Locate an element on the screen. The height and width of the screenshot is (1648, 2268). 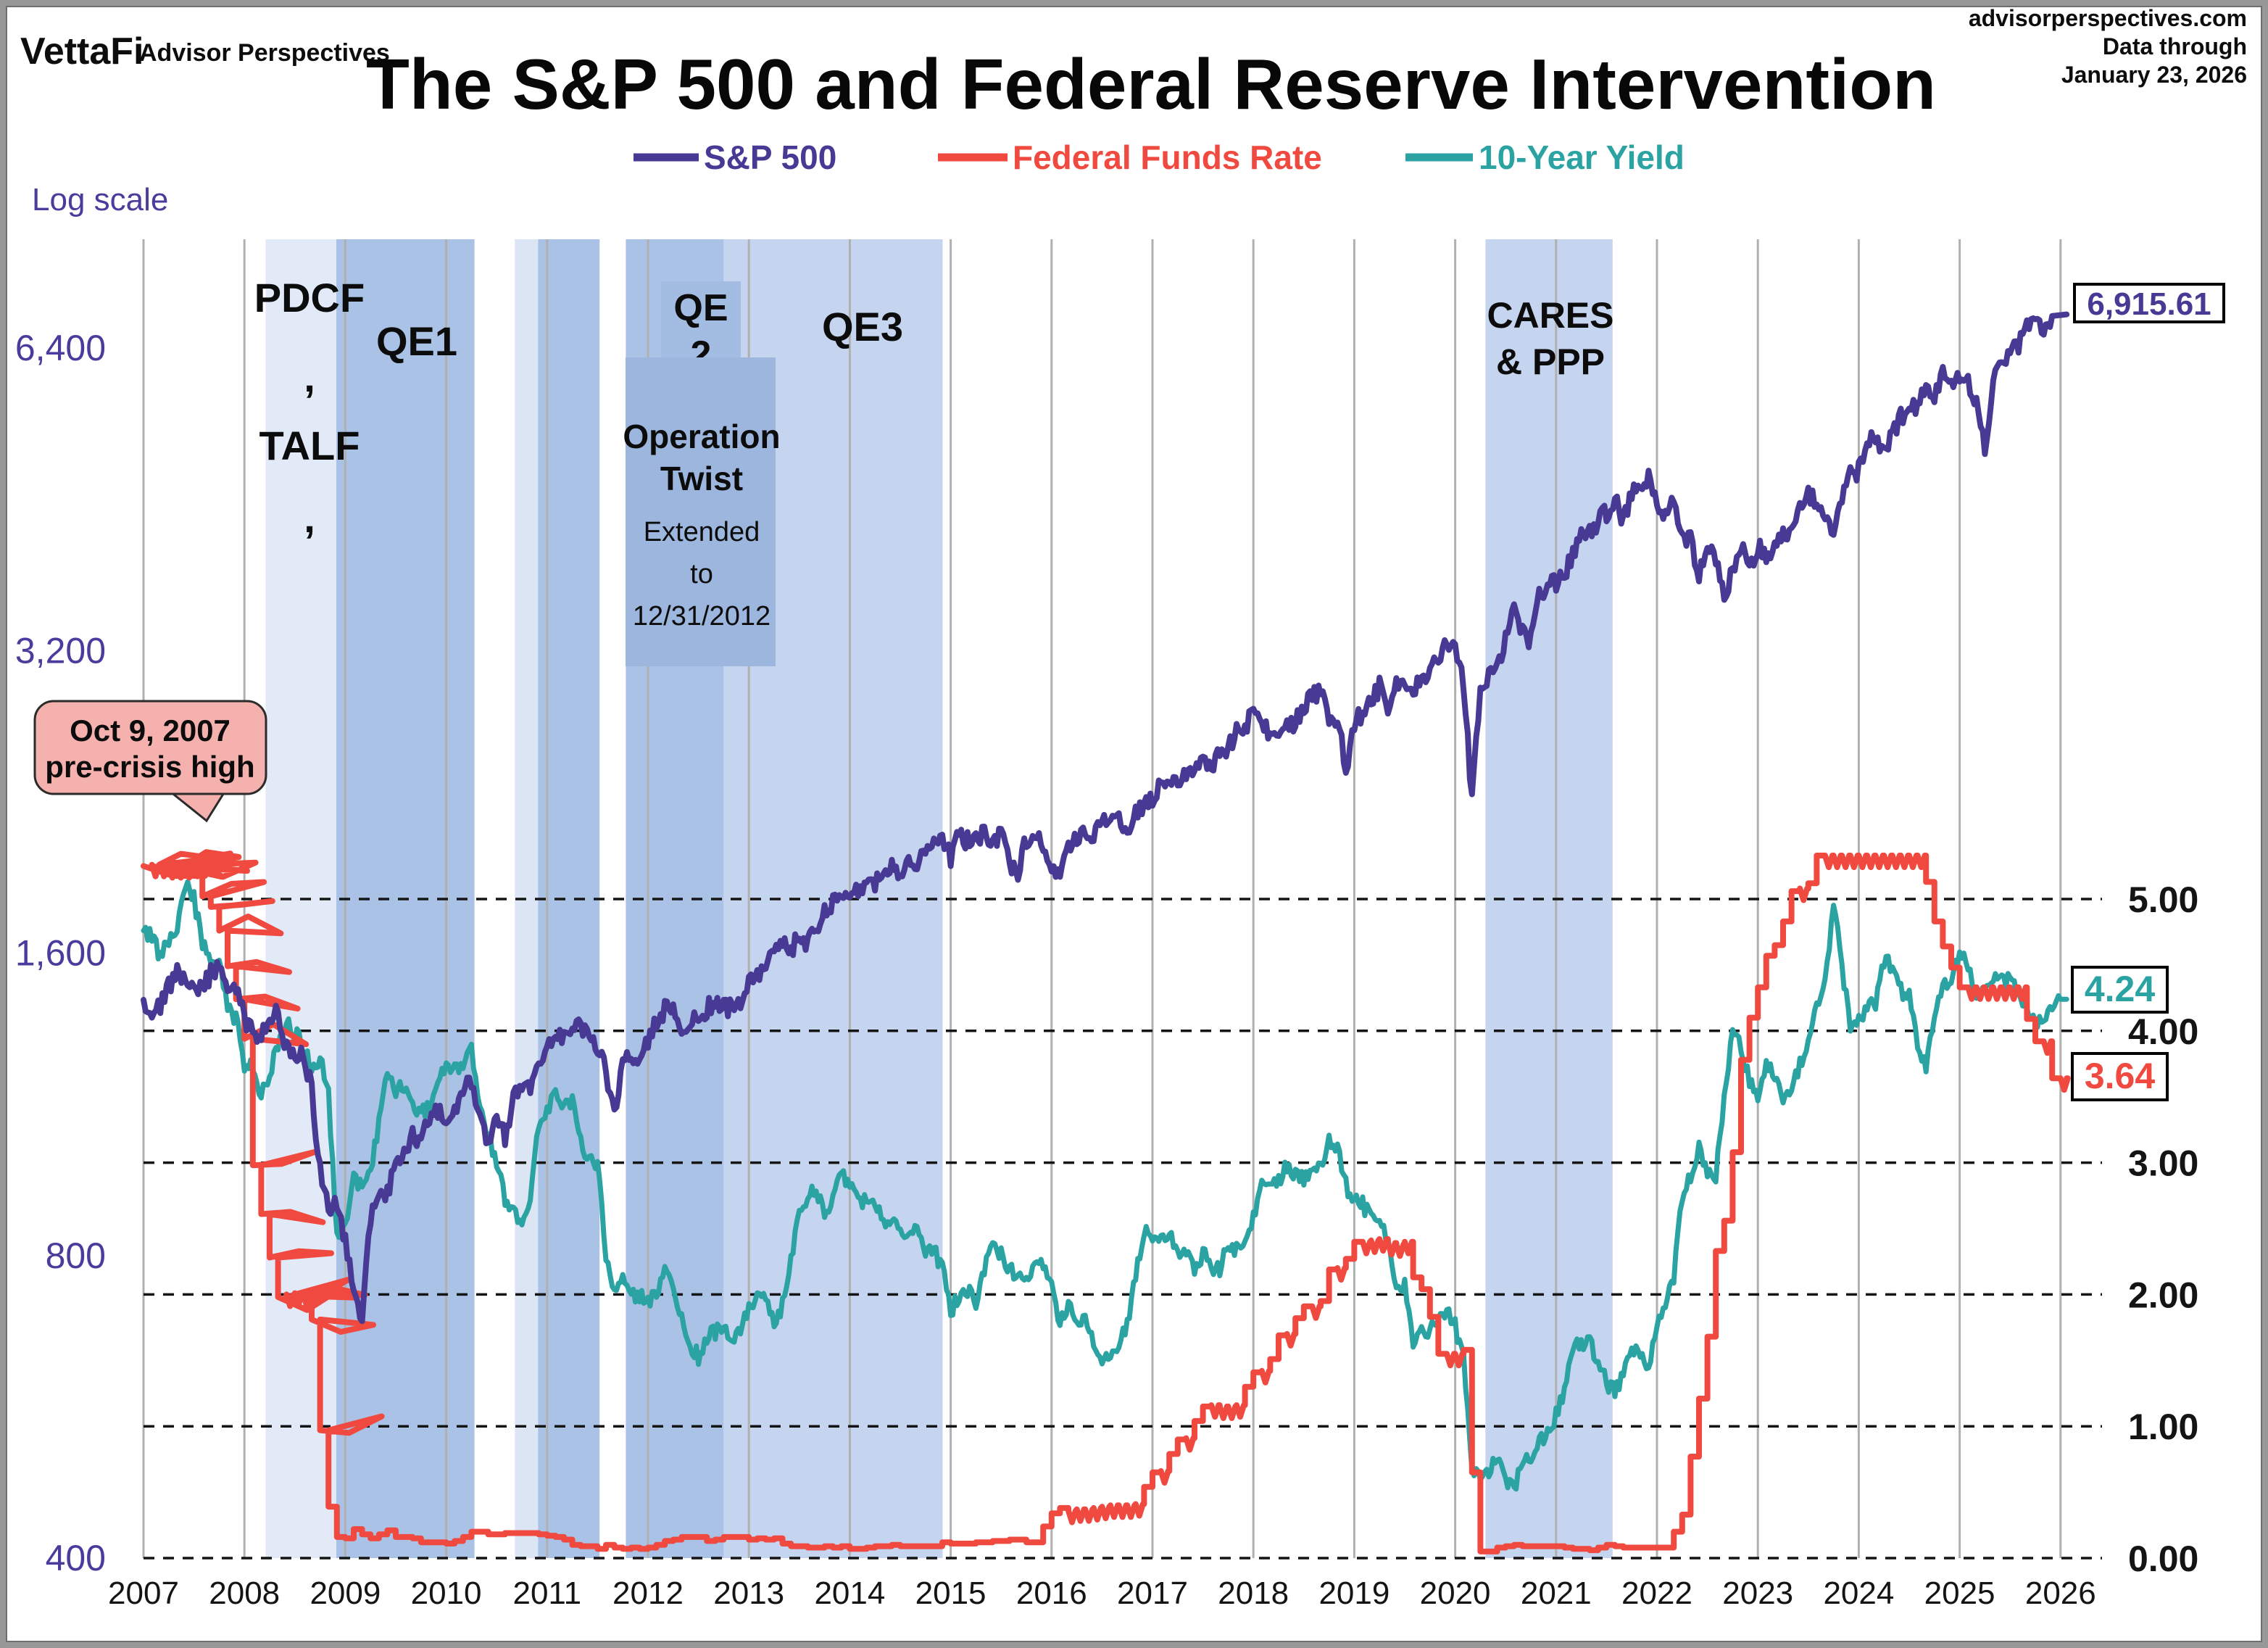
x-axis-tick-2016: 2016 is located at coordinates (1051, 1593).